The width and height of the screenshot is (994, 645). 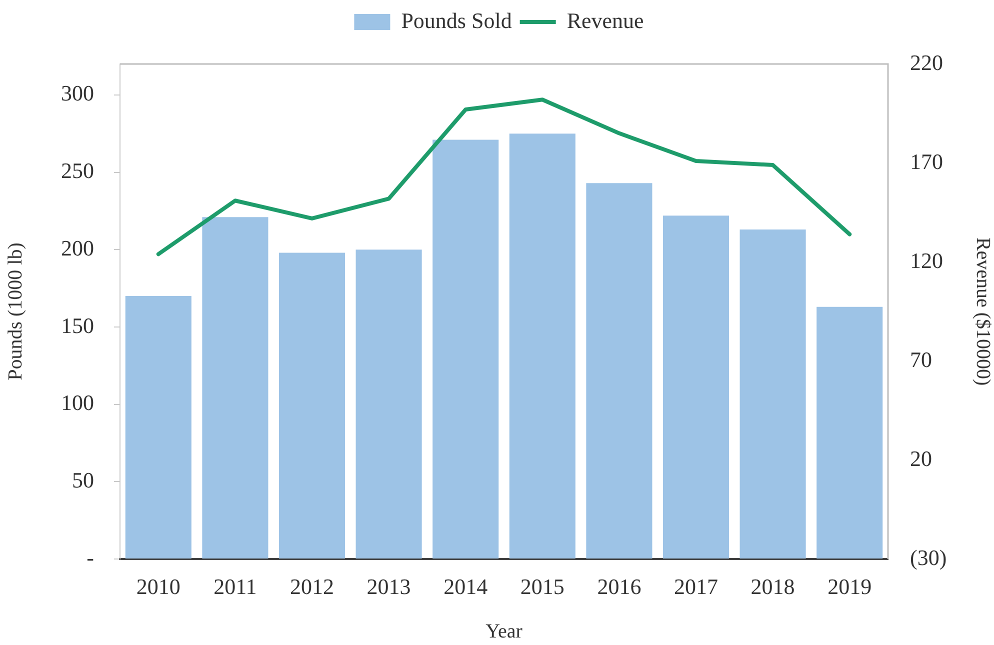 What do you see at coordinates (158, 586) in the screenshot?
I see `x-tick-label: 2010` at bounding box center [158, 586].